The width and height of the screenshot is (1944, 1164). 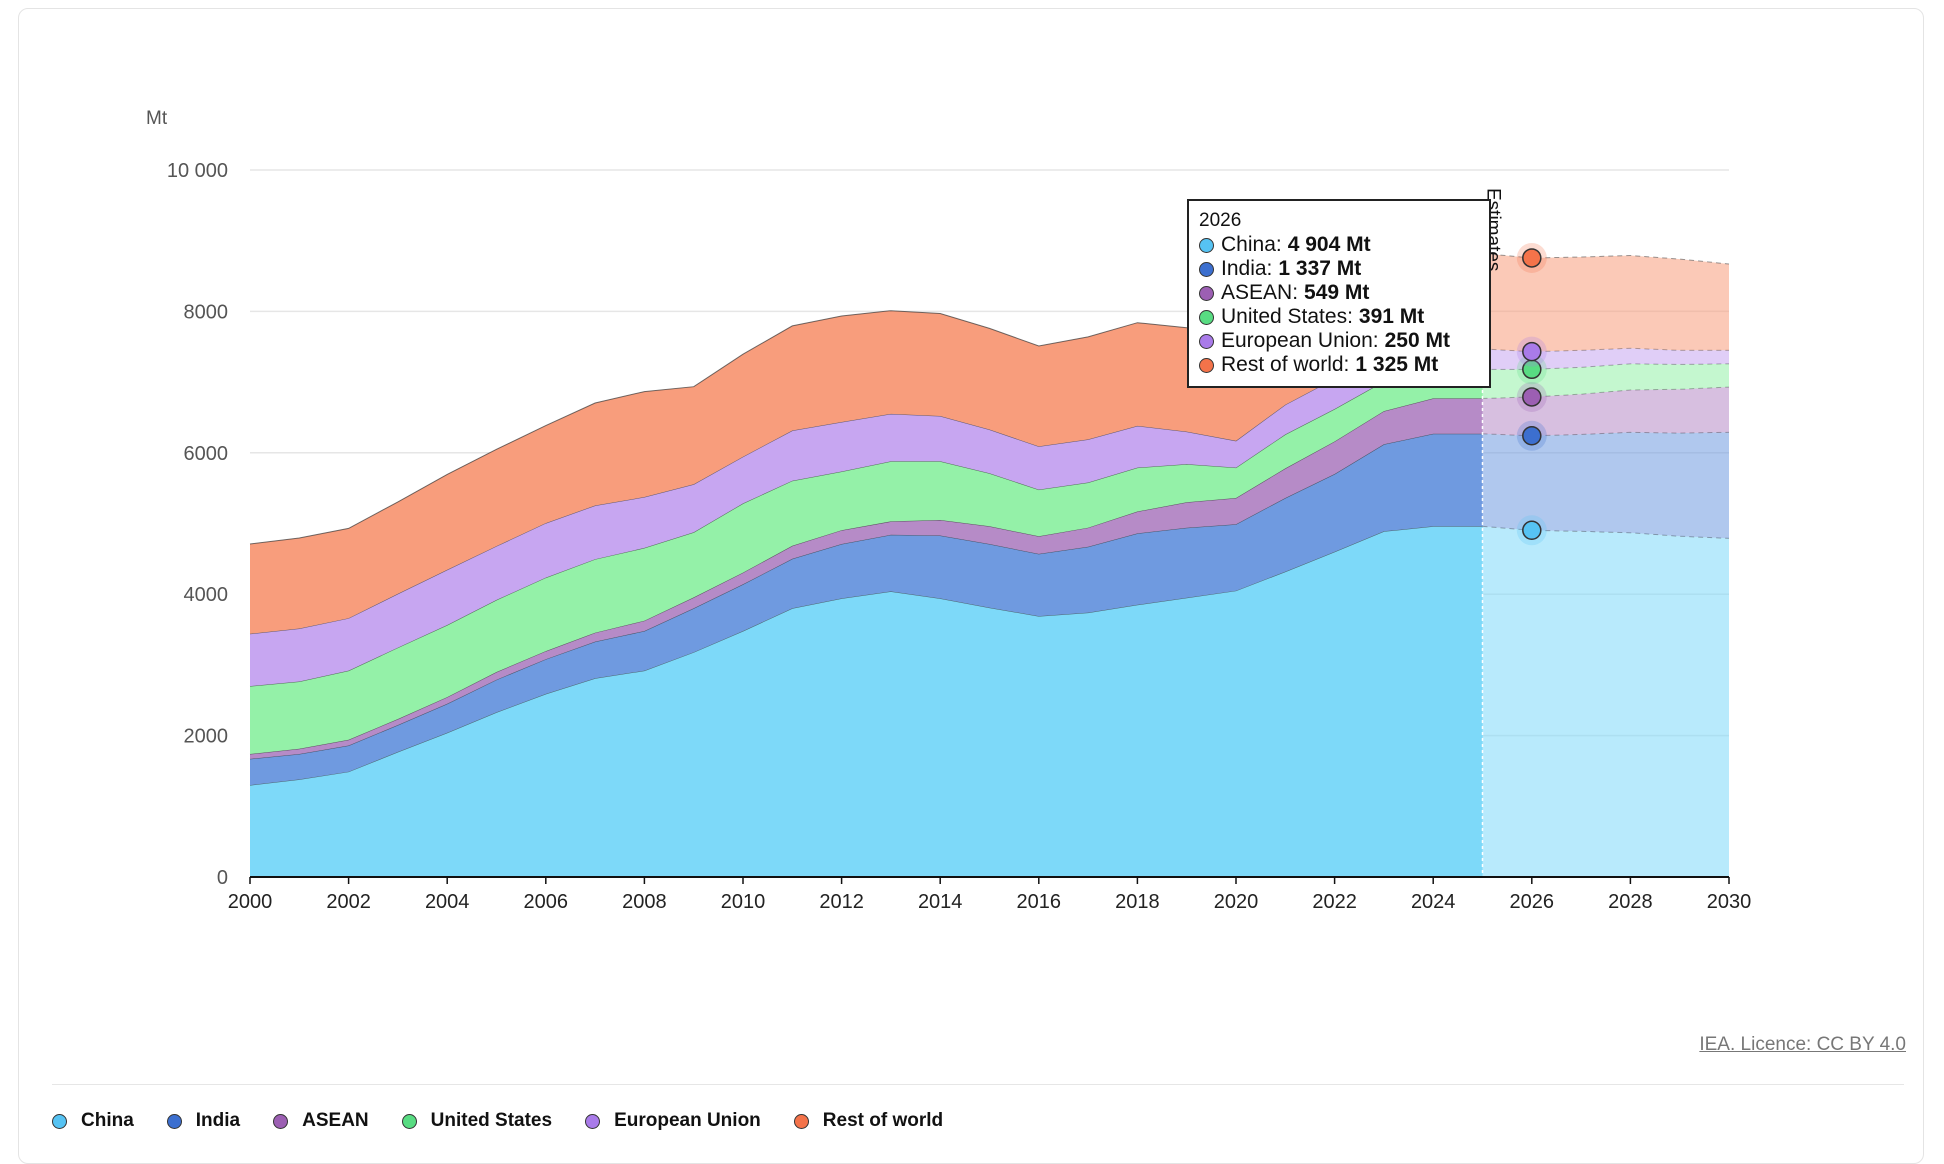 What do you see at coordinates (1251, 244) in the screenshot?
I see `tooltip-series-name: China:` at bounding box center [1251, 244].